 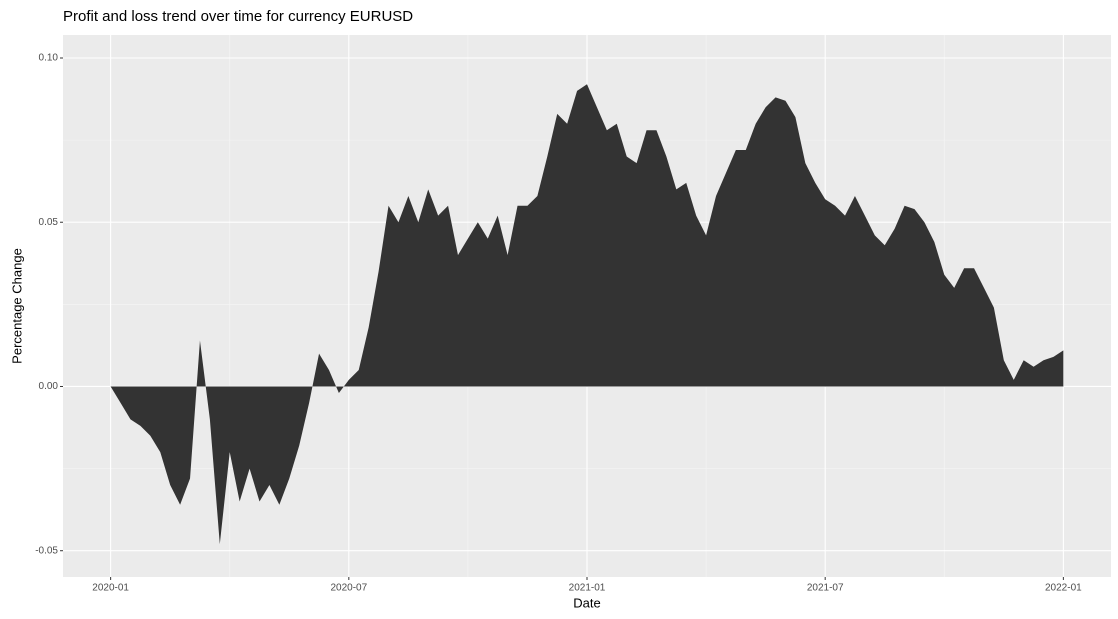 What do you see at coordinates (587, 588) in the screenshot?
I see `x-tick-label: 2021-01` at bounding box center [587, 588].